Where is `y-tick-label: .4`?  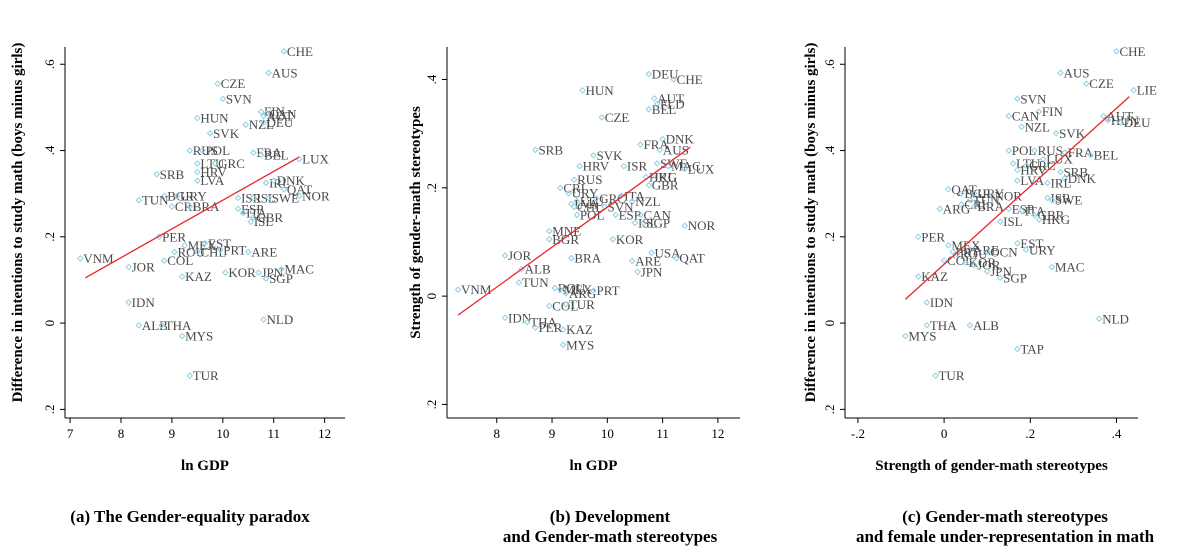
y-tick-label: .4 is located at coordinates (431, 79).